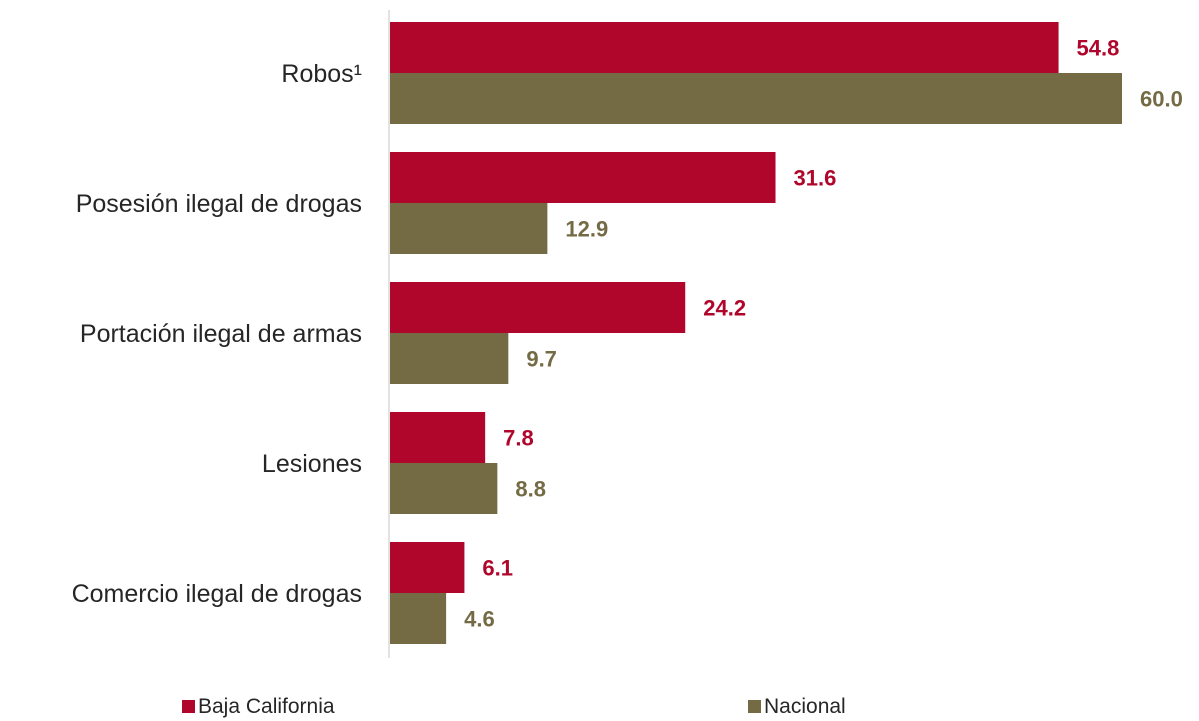 The height and width of the screenshot is (721, 1199). I want to click on data-label: 54.8, so click(1098, 48).